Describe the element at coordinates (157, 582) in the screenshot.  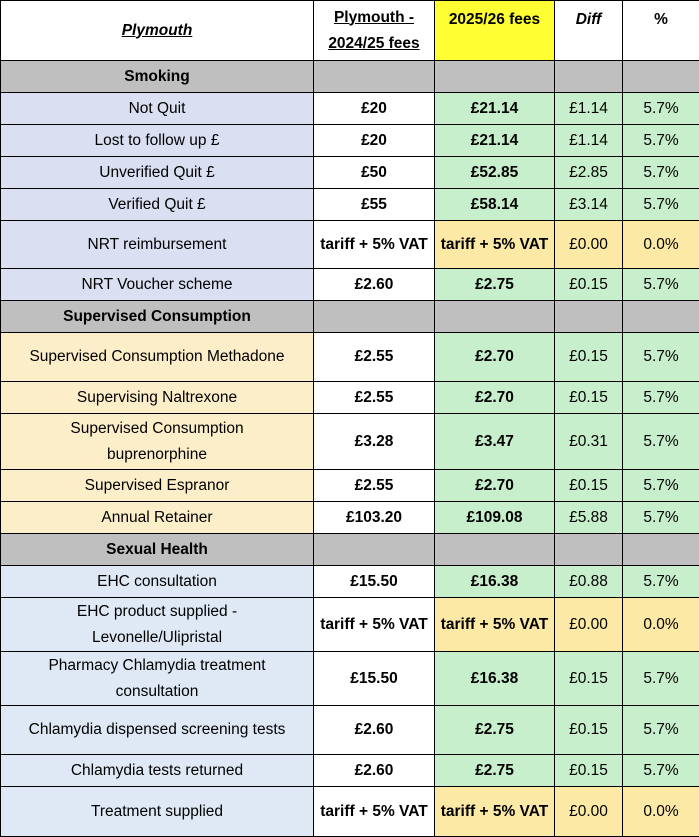
I see `service-label: EHC consultation` at that location.